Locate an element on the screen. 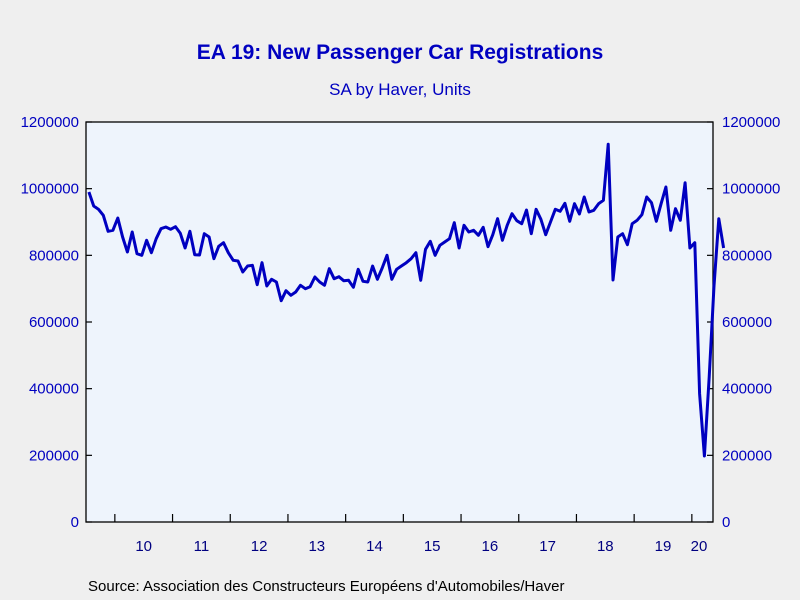 Image resolution: width=800 pixels, height=600 pixels. chart-title: EA 19: New Passenger Car Registrations is located at coordinates (400, 52).